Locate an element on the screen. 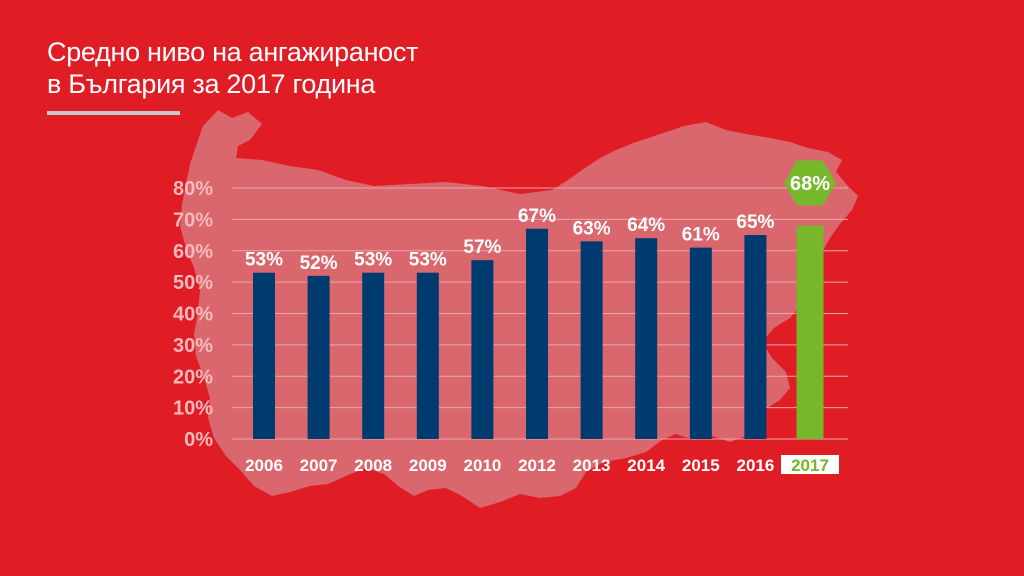 The image size is (1024, 576). y-tick-label: 10% is located at coordinates (193, 409).